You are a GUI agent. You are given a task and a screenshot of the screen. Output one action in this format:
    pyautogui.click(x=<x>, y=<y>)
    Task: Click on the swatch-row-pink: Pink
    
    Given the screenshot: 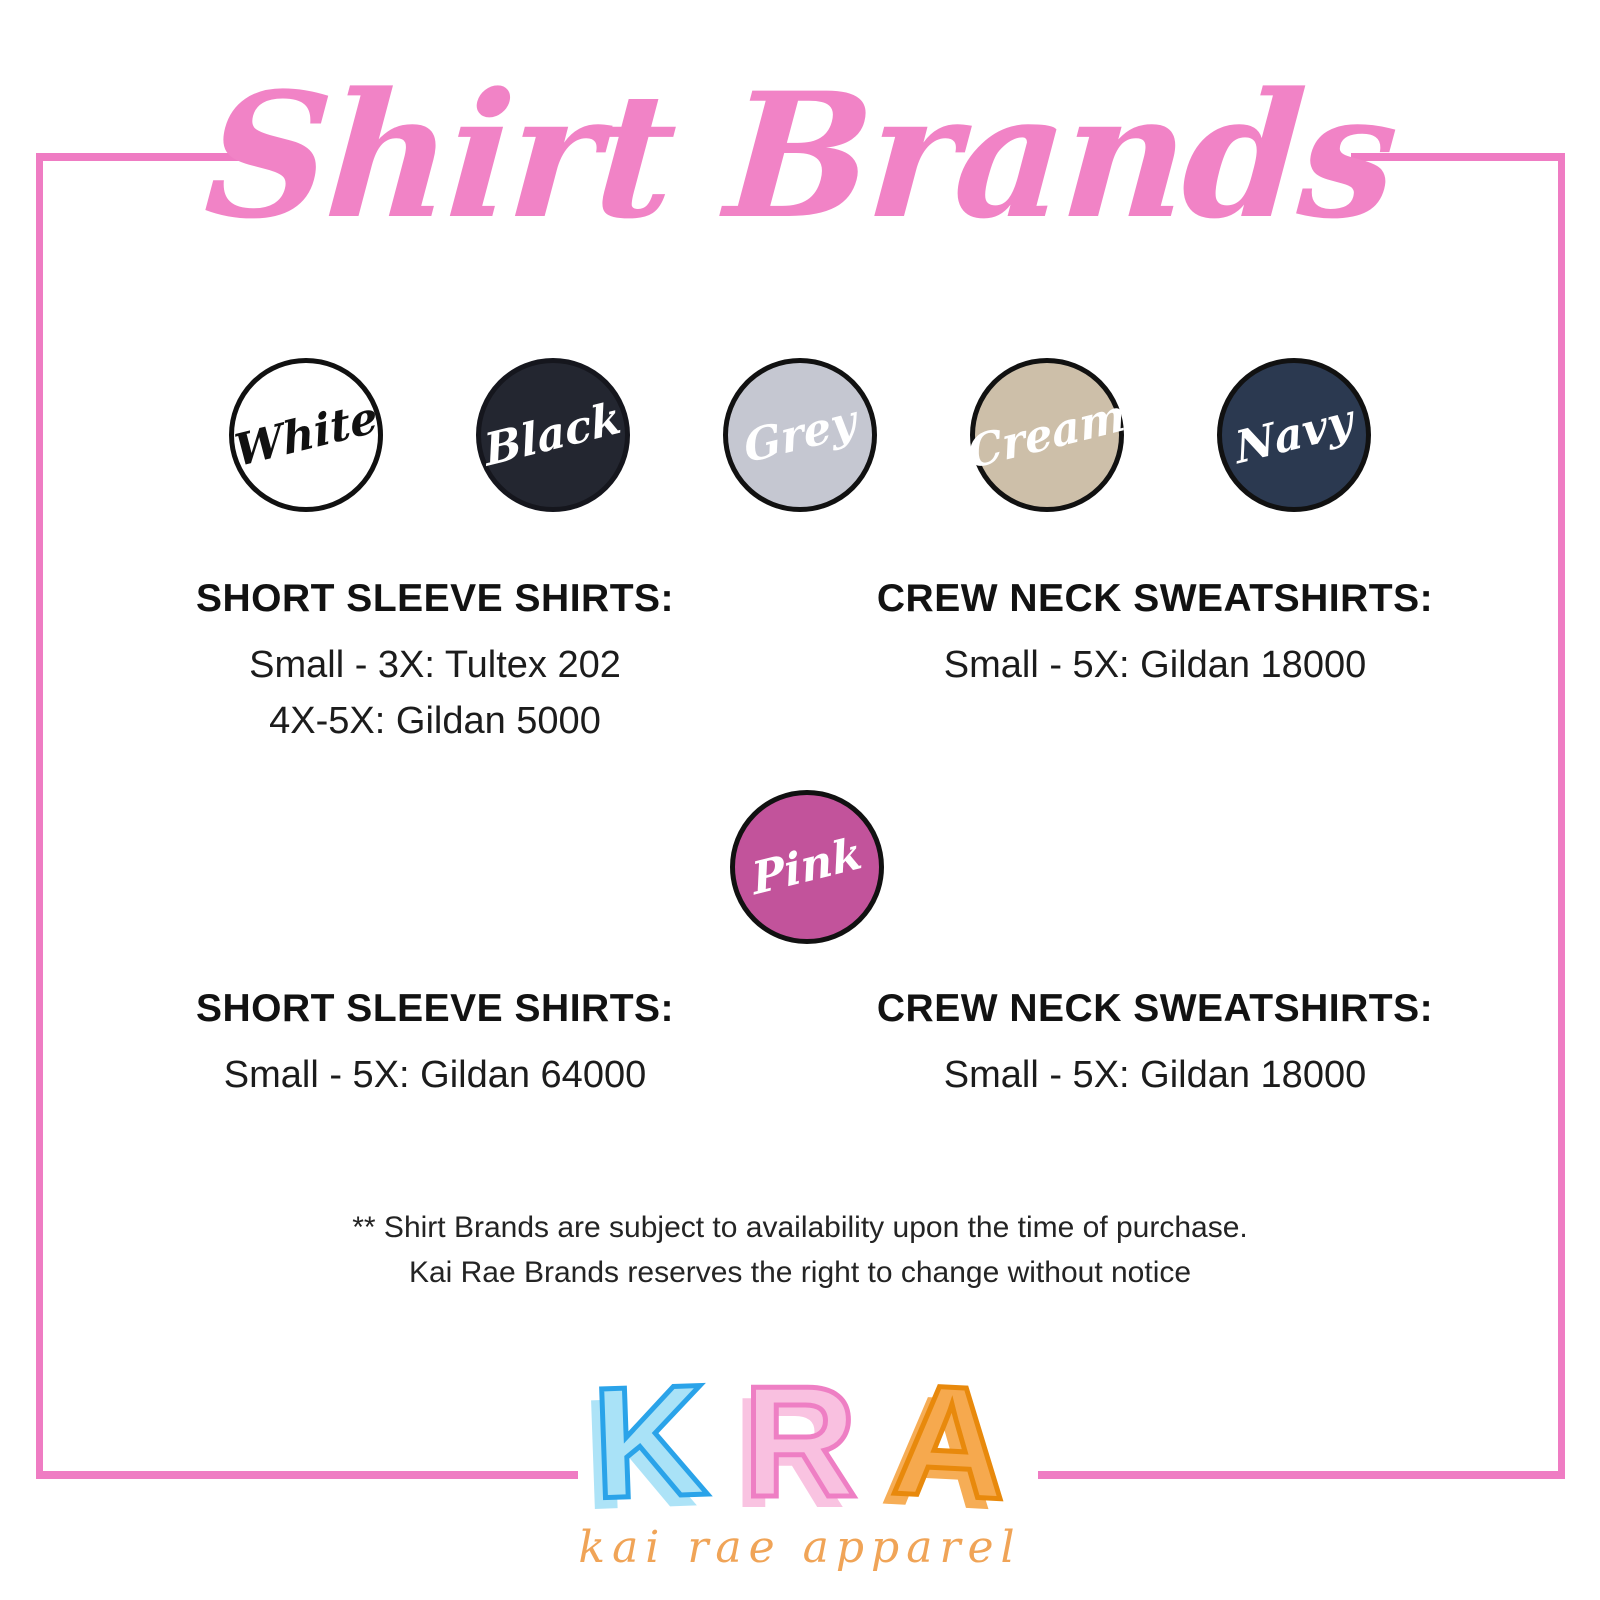 What is the action you would take?
    pyautogui.click(x=807, y=867)
    